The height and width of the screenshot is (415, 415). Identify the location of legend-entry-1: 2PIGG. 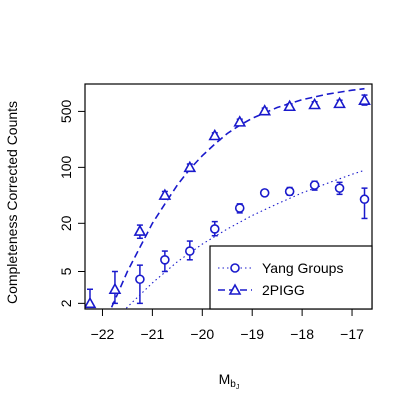
(261, 290).